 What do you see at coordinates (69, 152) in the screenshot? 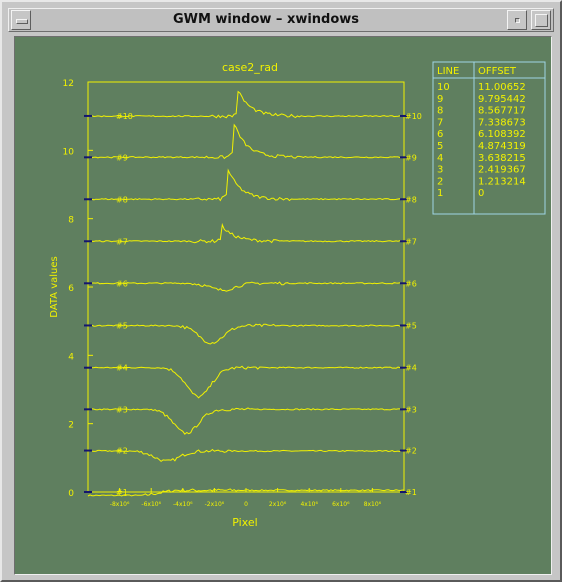
I see `y-tick-label: 10` at bounding box center [69, 152].